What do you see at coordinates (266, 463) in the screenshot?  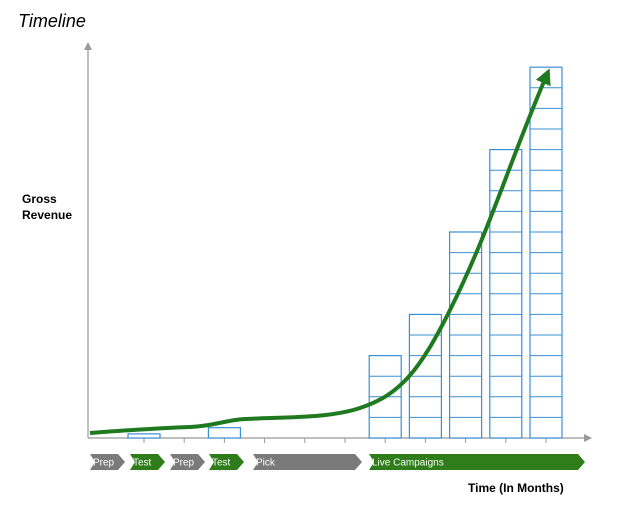 I see `phase-label: Pick` at bounding box center [266, 463].